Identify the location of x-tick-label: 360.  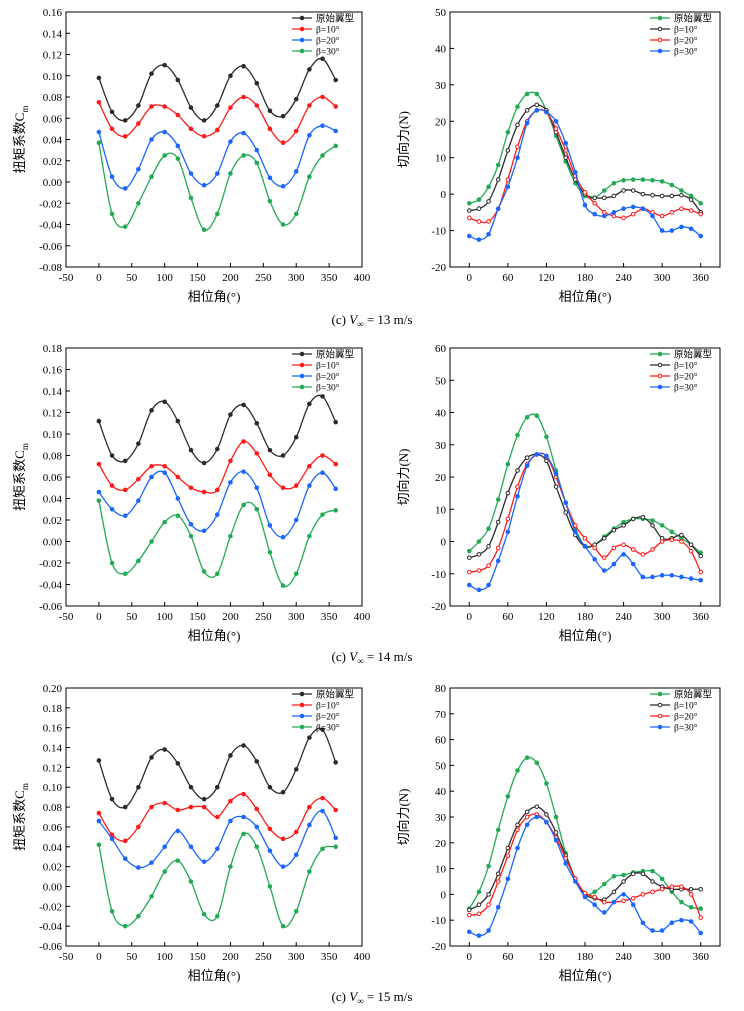
(700, 617).